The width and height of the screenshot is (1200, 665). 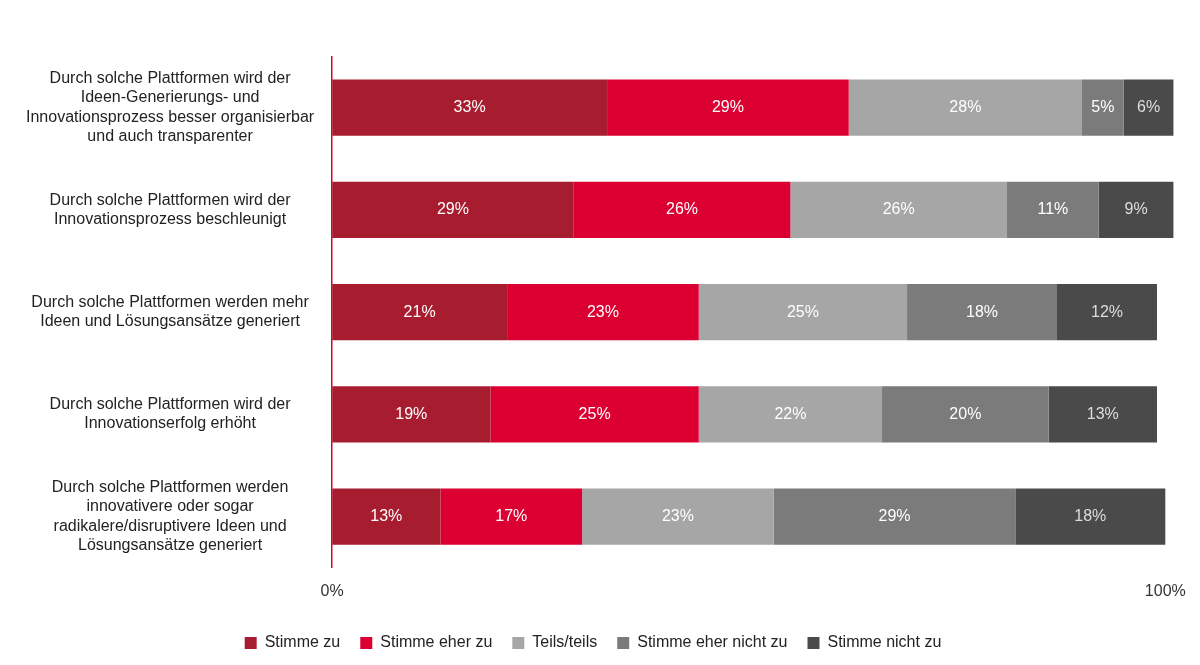 I want to click on legend-label: Stimme nicht zu, so click(x=884, y=642).